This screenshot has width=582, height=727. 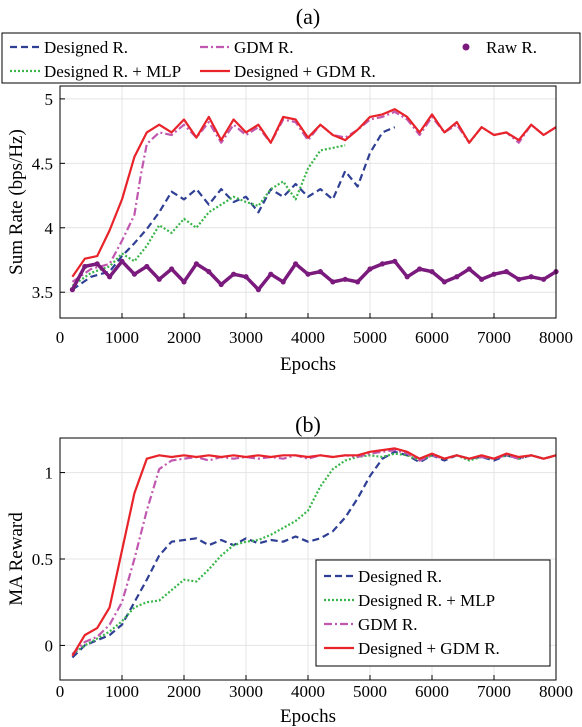 I want to click on y-tick-label: 0.5, so click(x=42, y=559).